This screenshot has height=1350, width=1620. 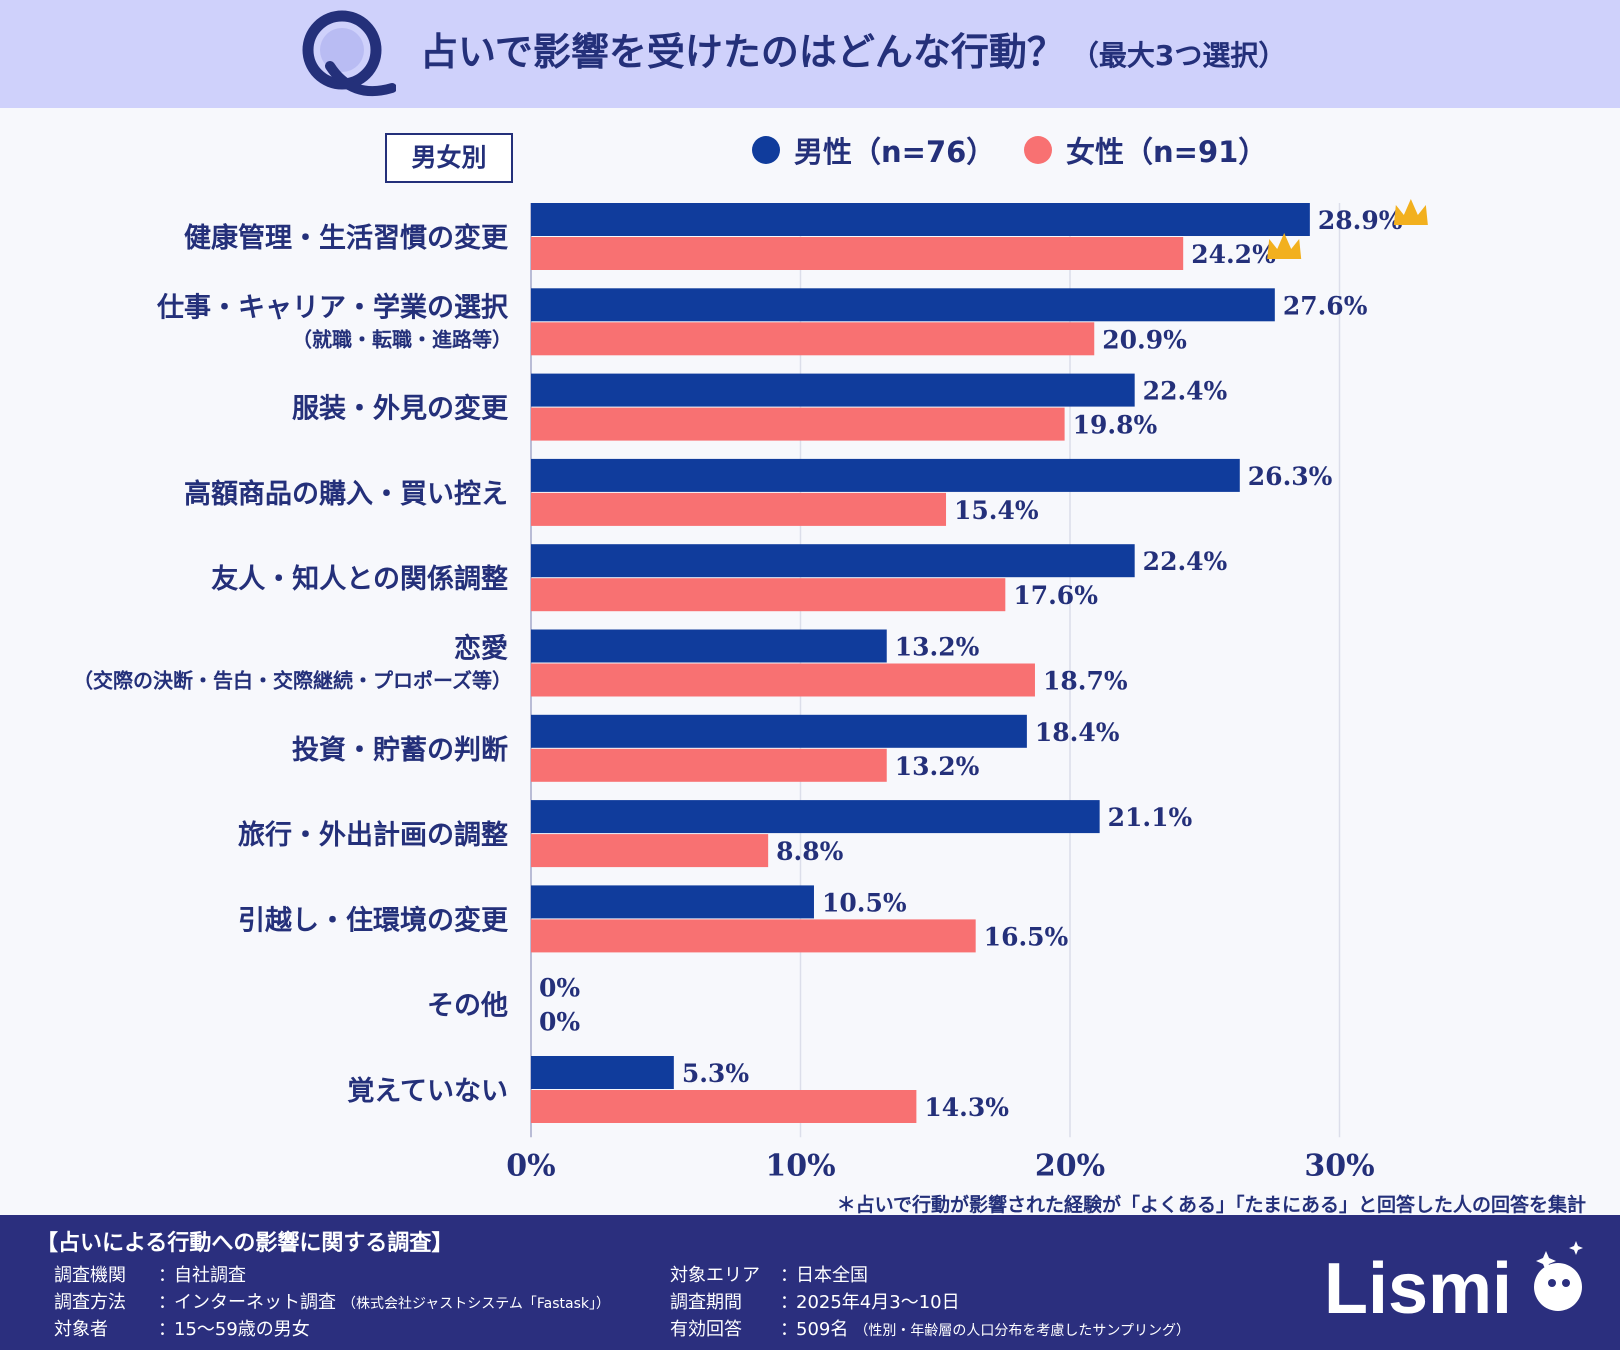 What do you see at coordinates (1325, 305) in the screenshot?
I see `value-label-male: 27.6%` at bounding box center [1325, 305].